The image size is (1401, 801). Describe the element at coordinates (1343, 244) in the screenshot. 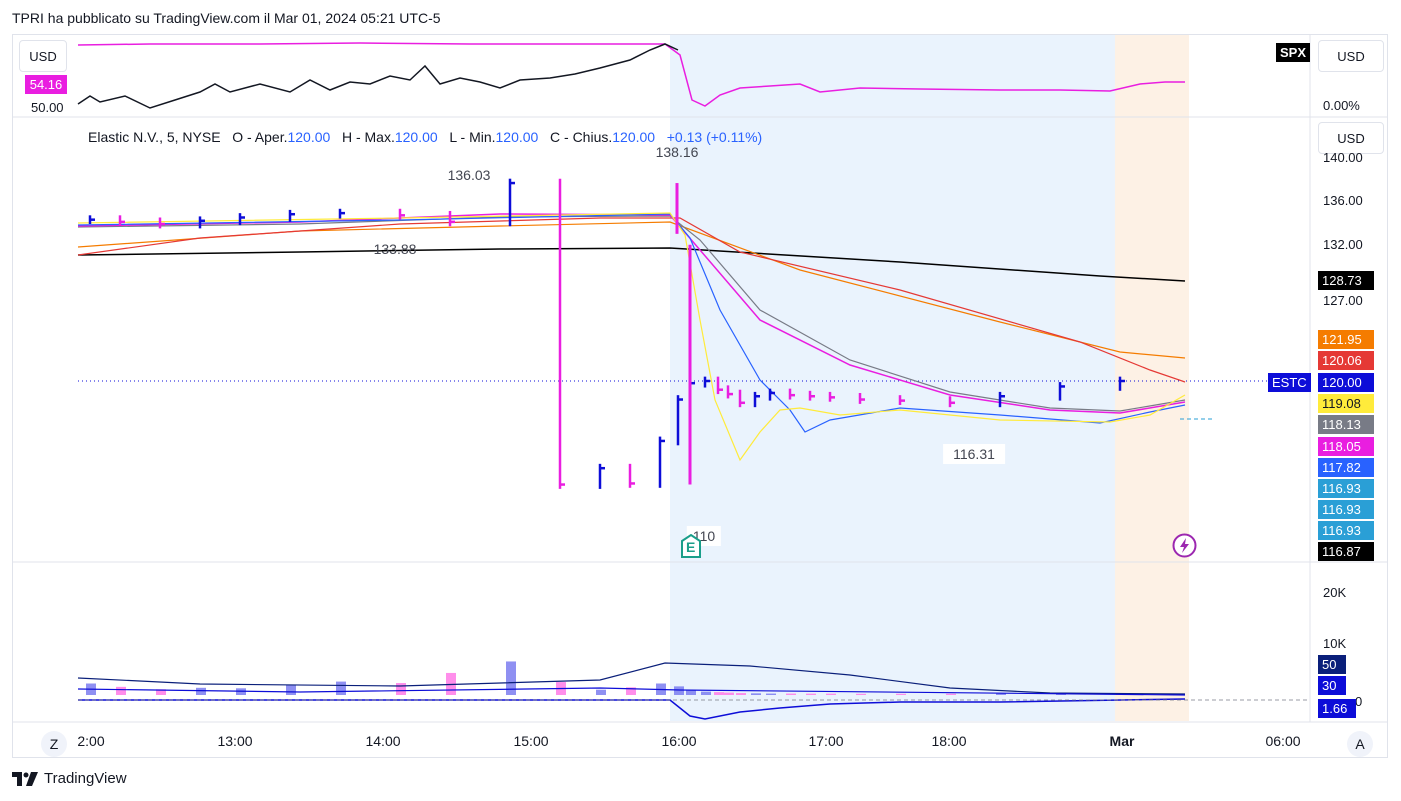

I see `price-axis-label-3: 132.00` at that location.